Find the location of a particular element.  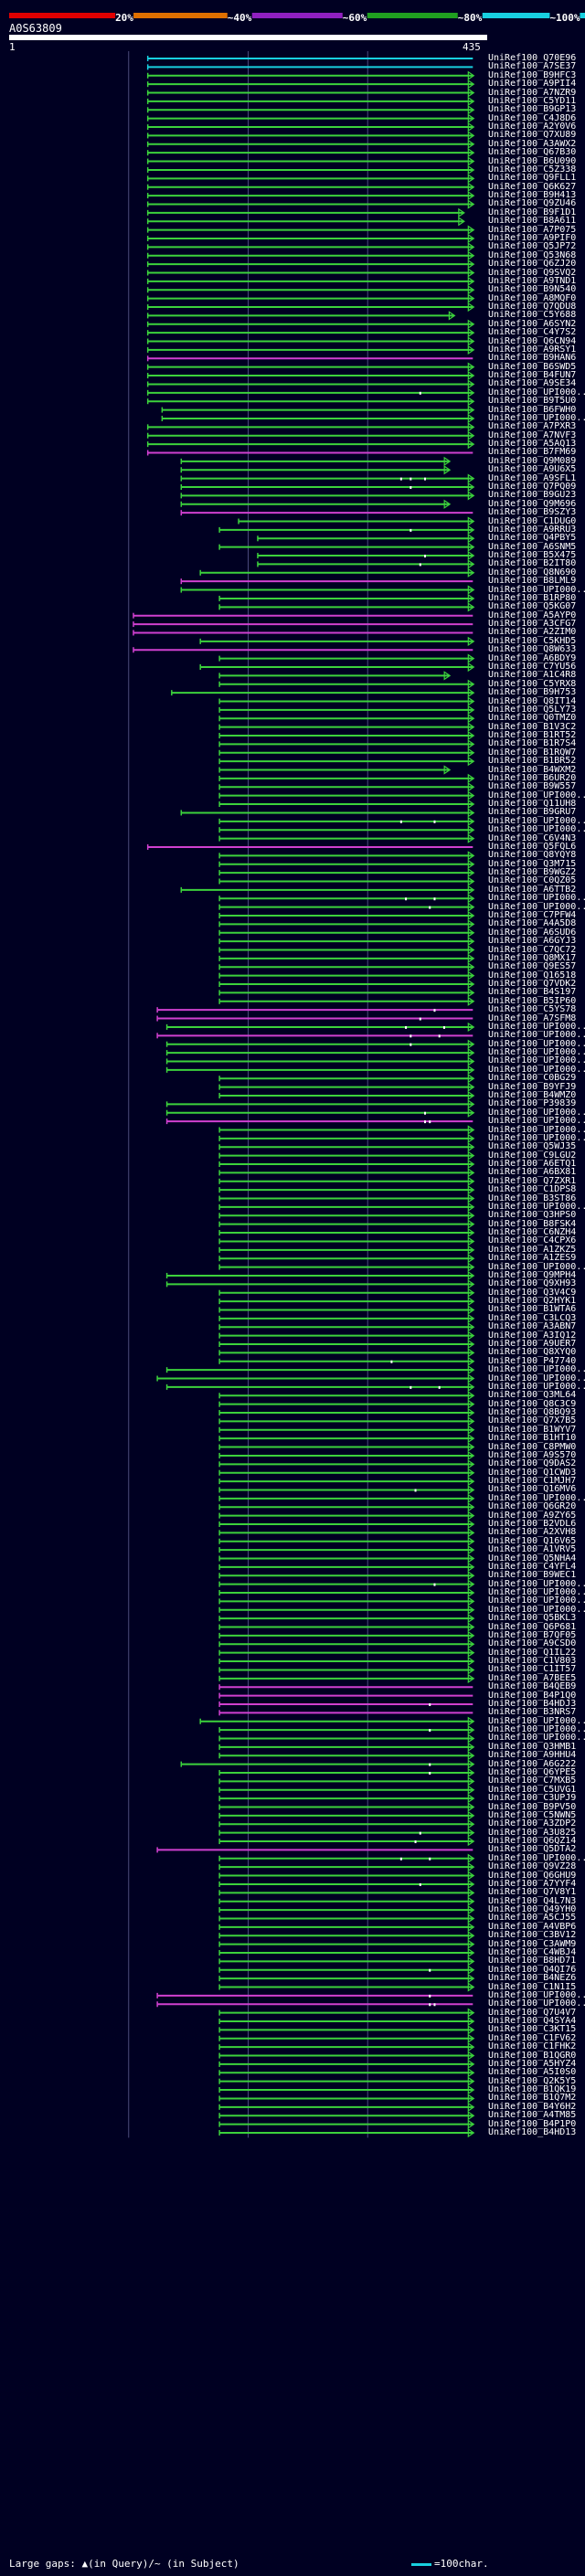

hit-label: UniRef100_Q0TMZ0 is located at coordinates (533, 718).